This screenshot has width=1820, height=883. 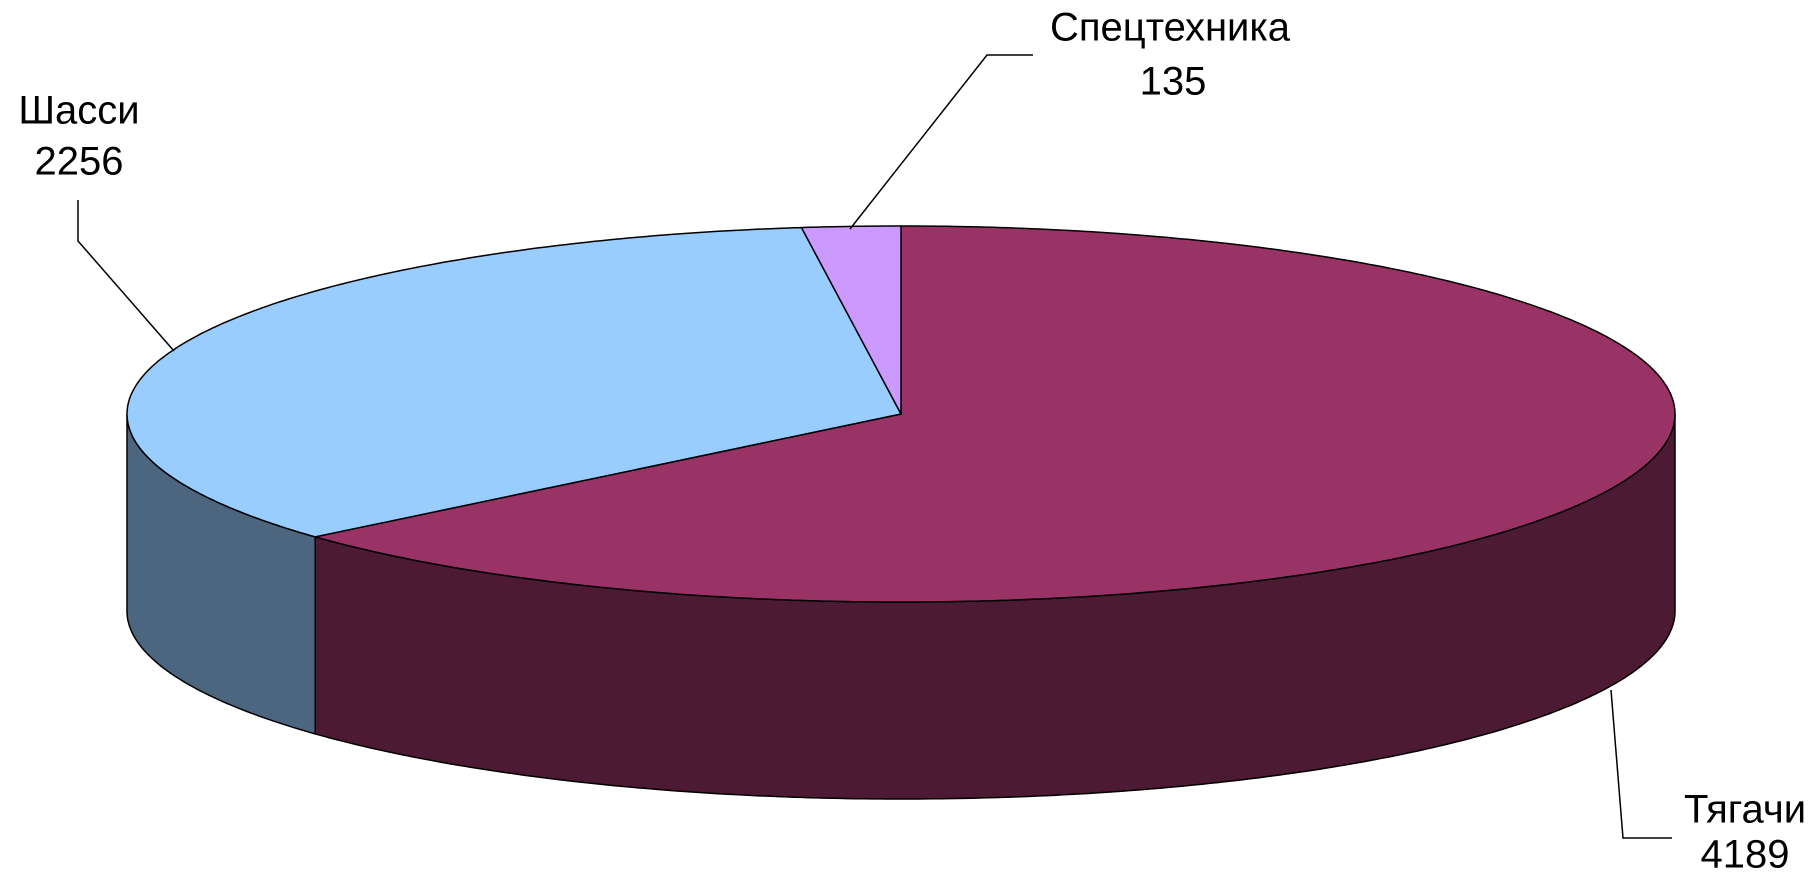 What do you see at coordinates (1745, 810) in the screenshot?
I see `data-label-name: Тягачи` at bounding box center [1745, 810].